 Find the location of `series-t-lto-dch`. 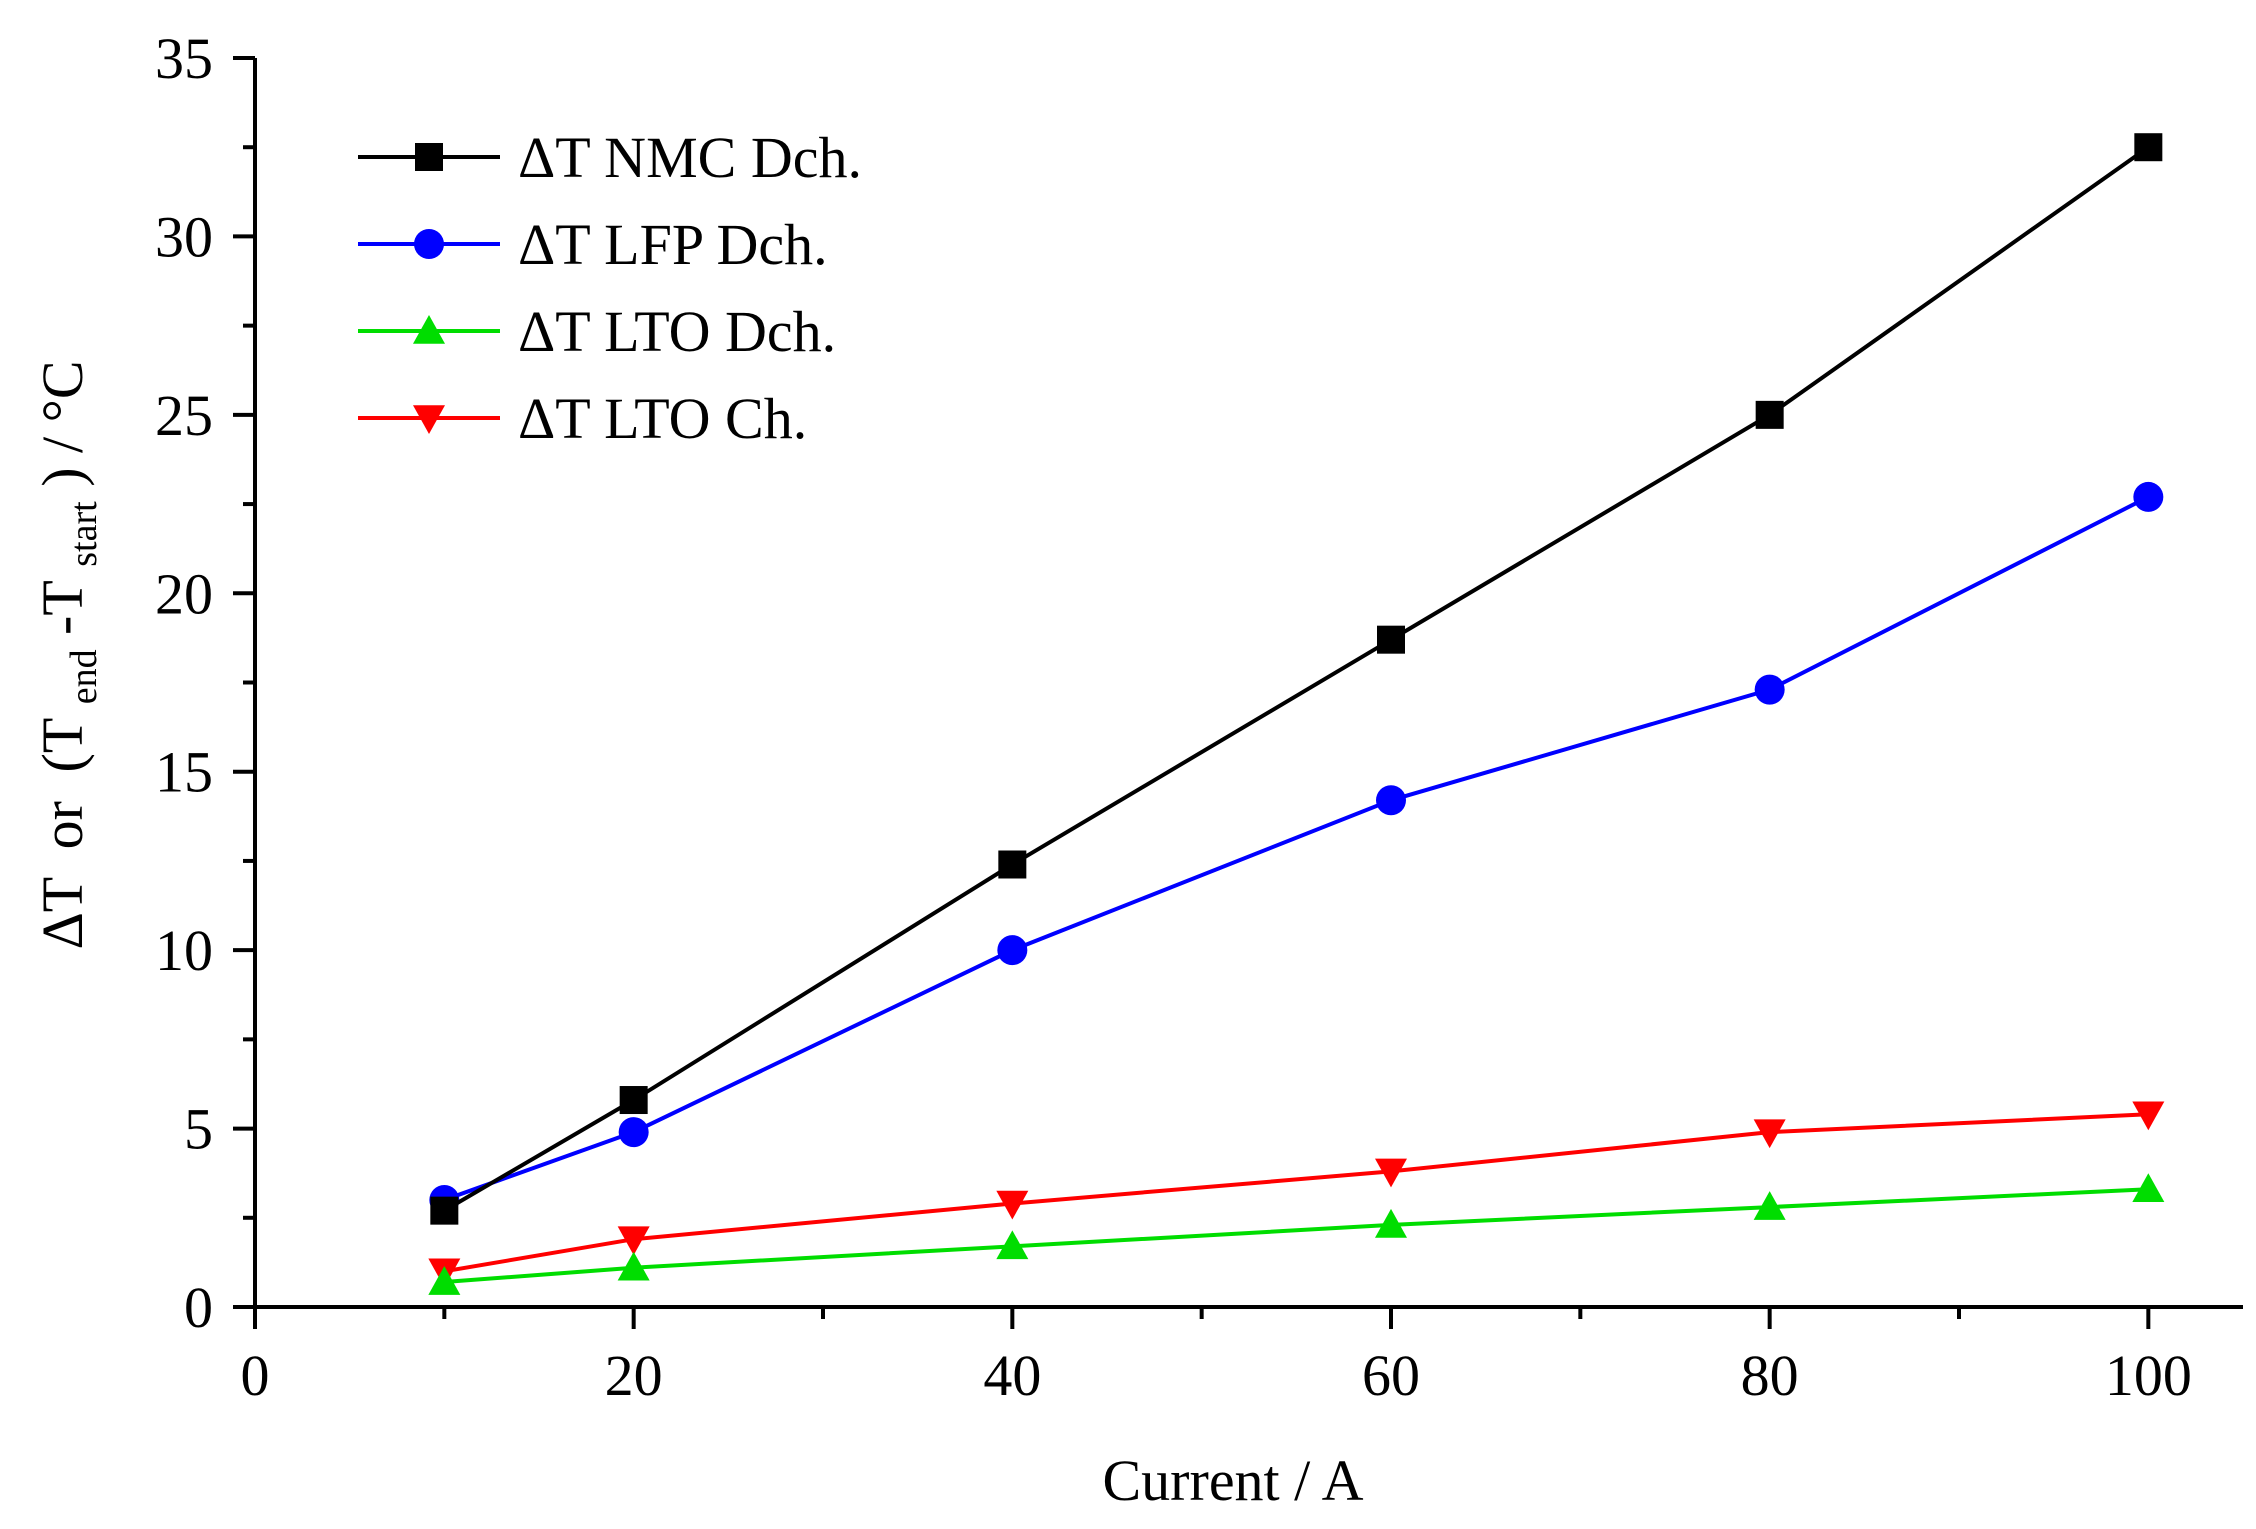

series-t-lto-dch is located at coordinates (1296, 1234).